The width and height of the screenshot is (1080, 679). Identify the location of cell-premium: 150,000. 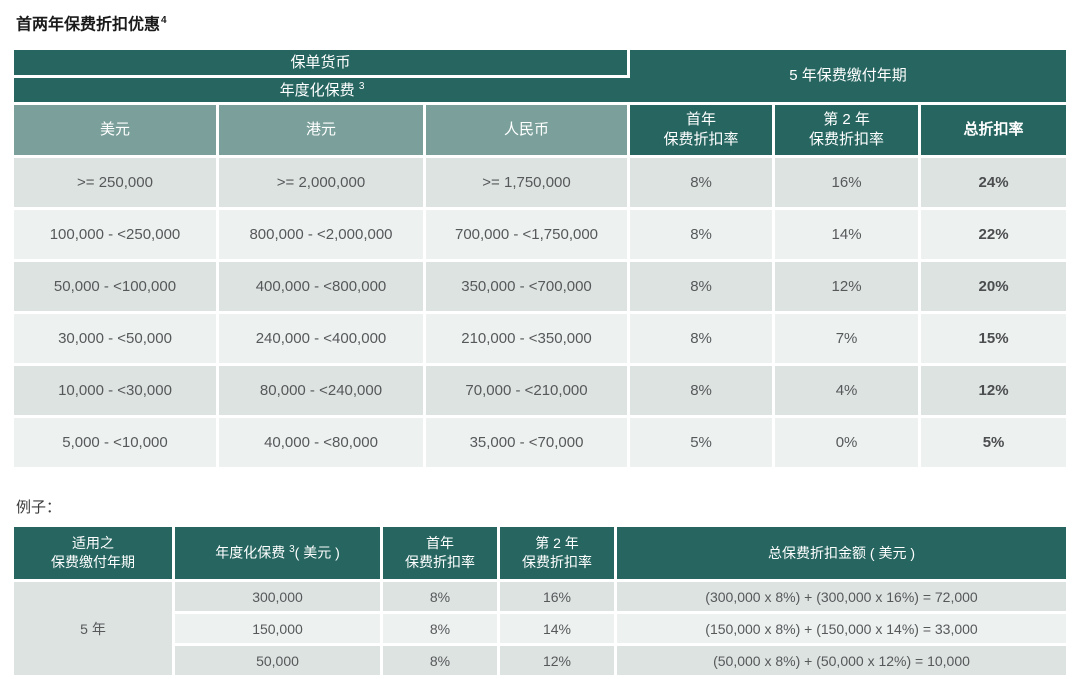
(279, 630).